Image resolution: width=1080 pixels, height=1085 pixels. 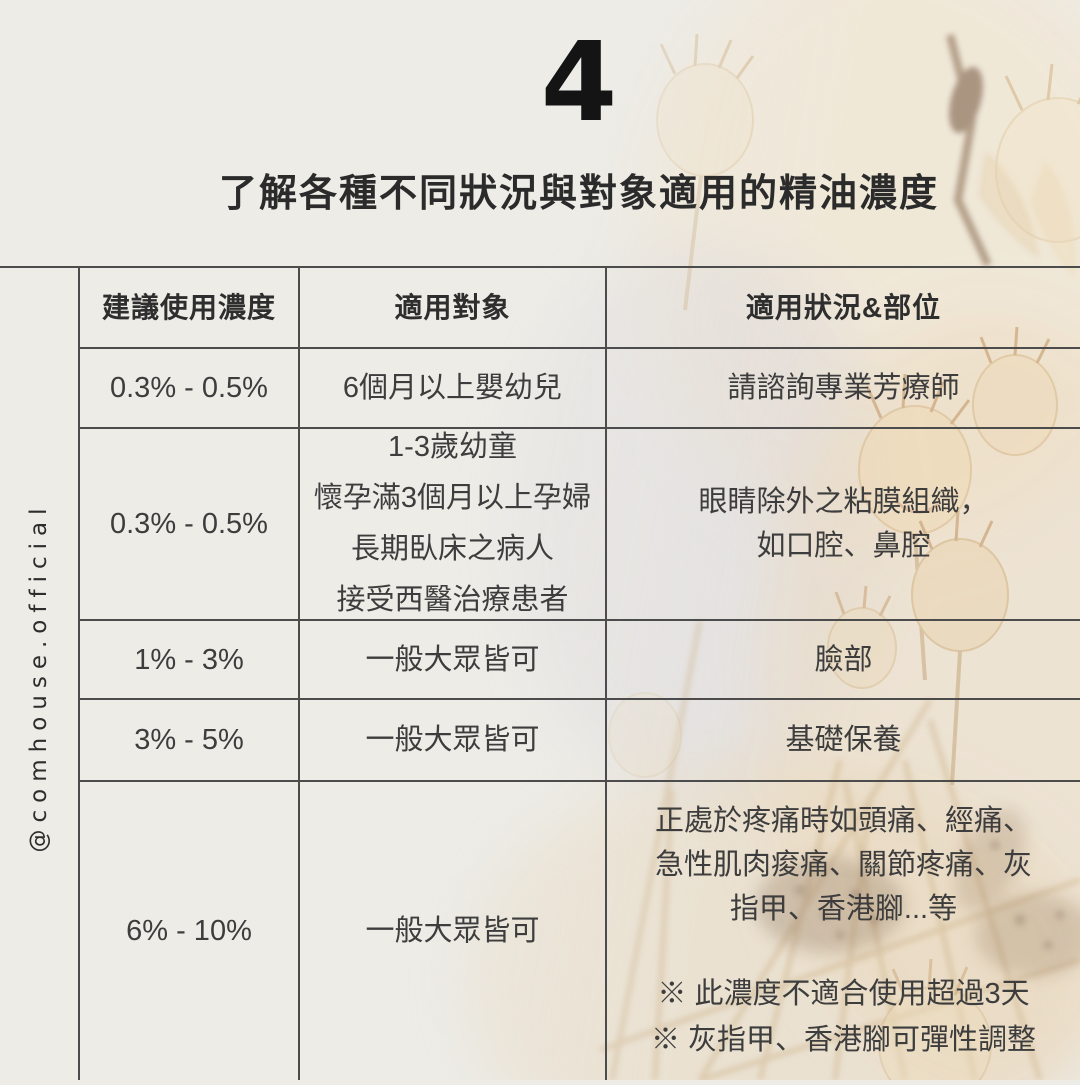 I want to click on usage-cell: 臉部, so click(x=843, y=660).